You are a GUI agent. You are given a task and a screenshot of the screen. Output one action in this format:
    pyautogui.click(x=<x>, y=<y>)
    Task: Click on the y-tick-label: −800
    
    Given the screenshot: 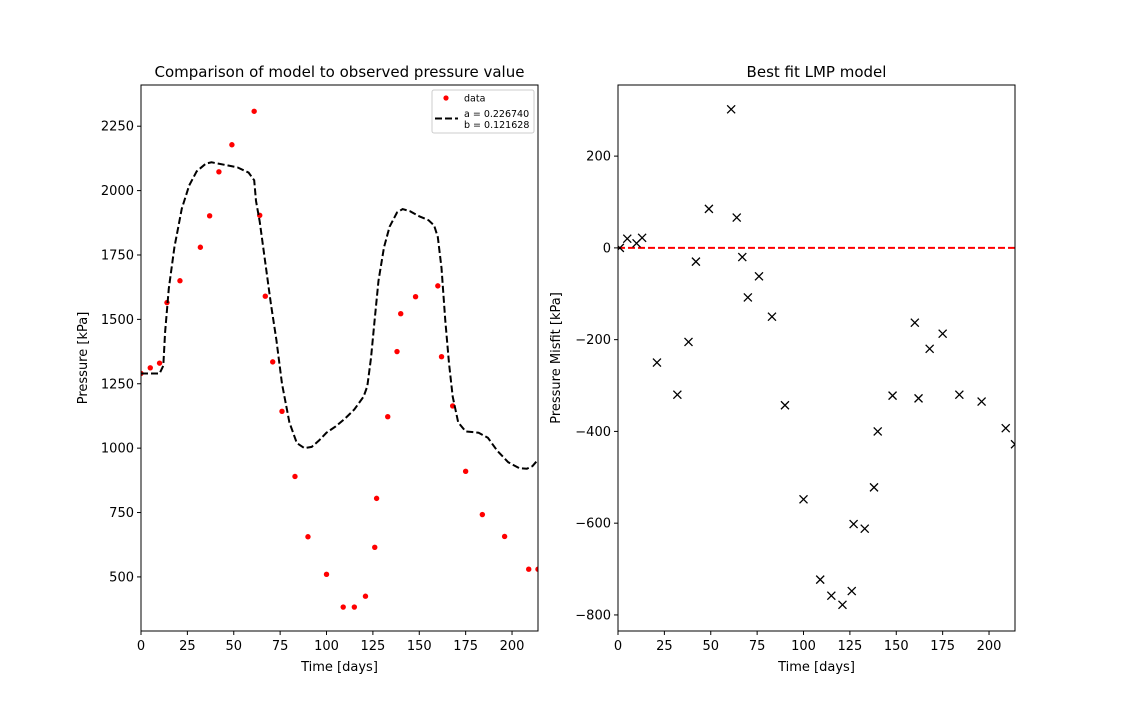 What is the action you would take?
    pyautogui.click(x=593, y=615)
    